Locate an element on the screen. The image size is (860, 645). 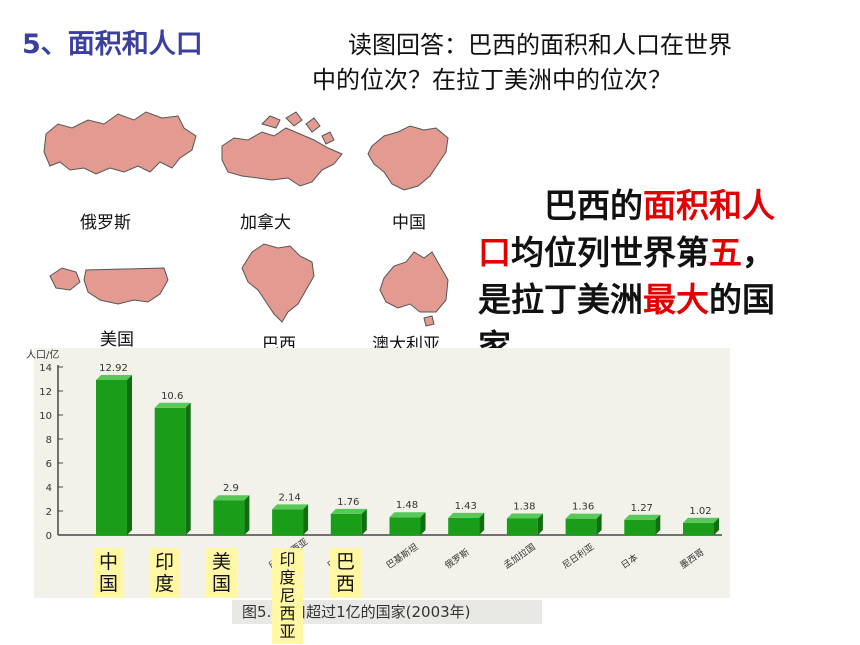
bar-value-label: 2.14 is located at coordinates (289, 497).